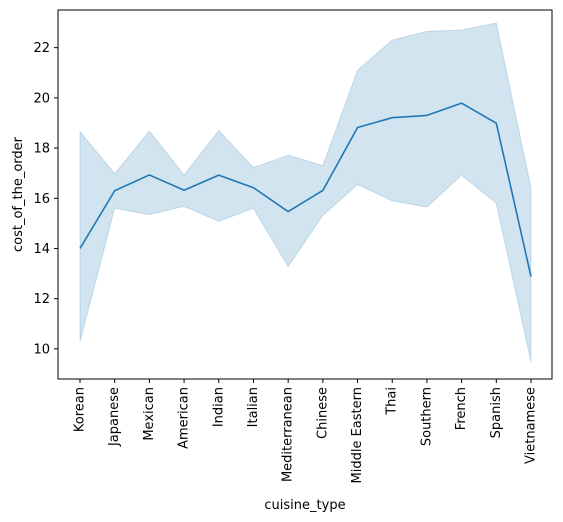 The width and height of the screenshot is (563, 522). What do you see at coordinates (41, 199) in the screenshot?
I see `y-tick-label: 16` at bounding box center [41, 199].